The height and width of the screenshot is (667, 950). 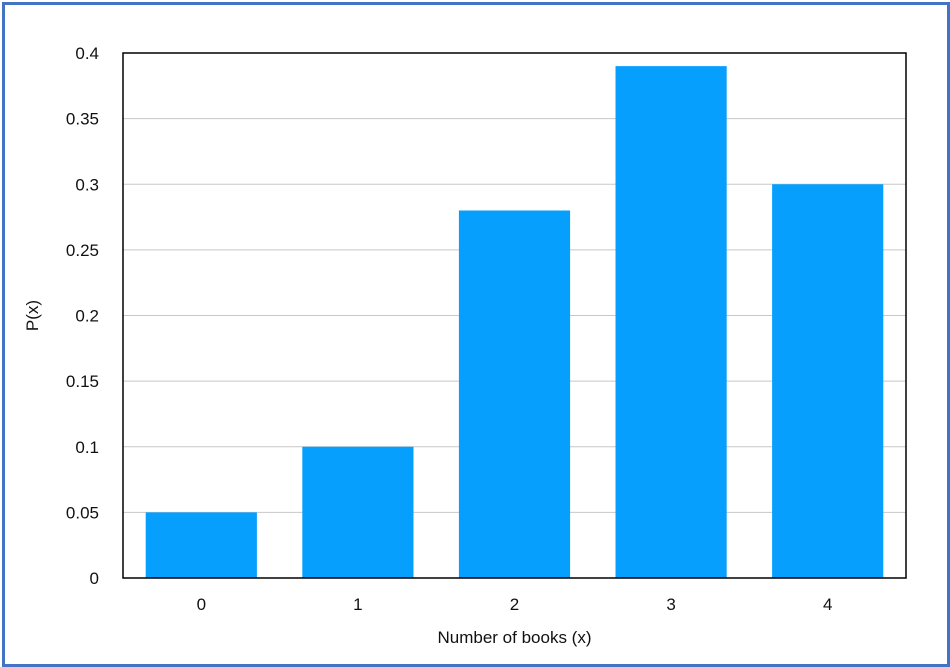 What do you see at coordinates (82, 119) in the screenshot?
I see `y-tick-label: 0.35` at bounding box center [82, 119].